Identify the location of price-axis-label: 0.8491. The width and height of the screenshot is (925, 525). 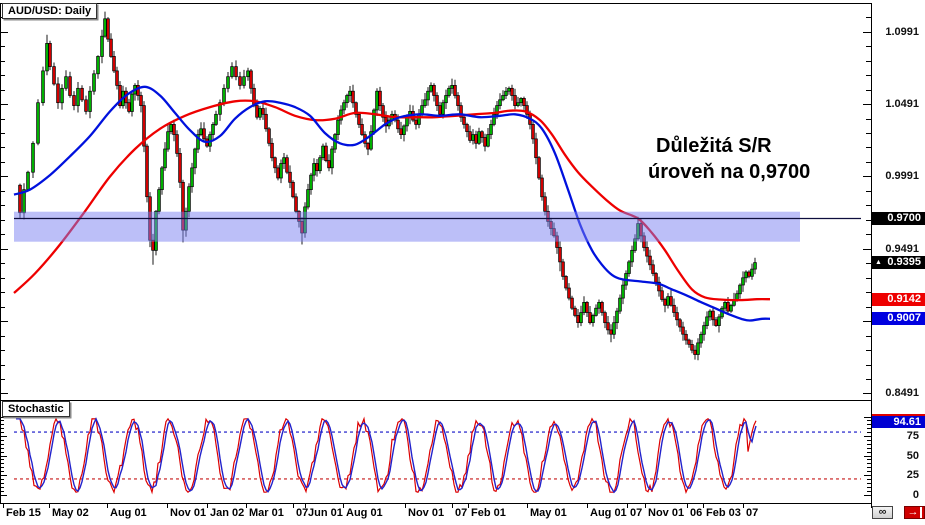
(902, 393).